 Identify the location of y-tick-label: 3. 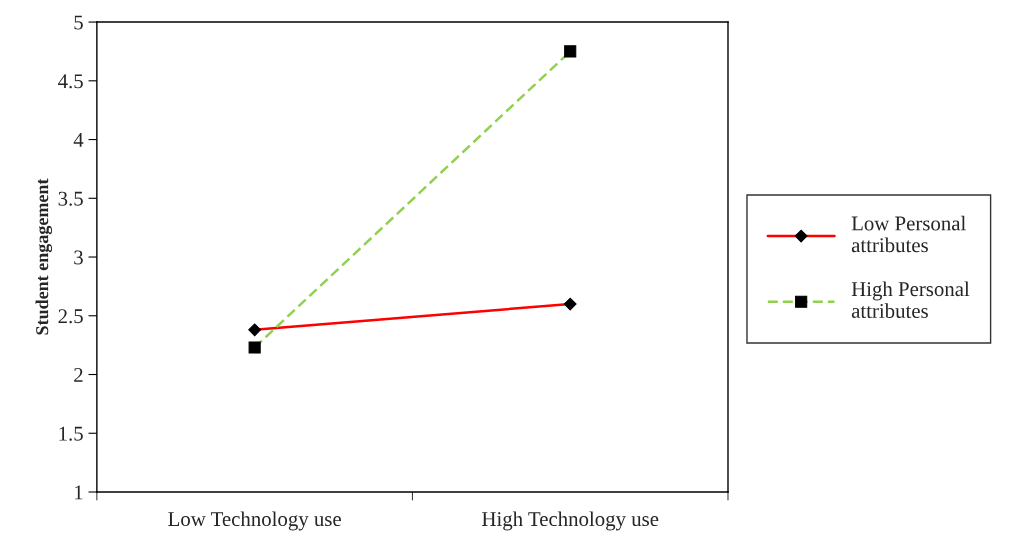
(78, 257).